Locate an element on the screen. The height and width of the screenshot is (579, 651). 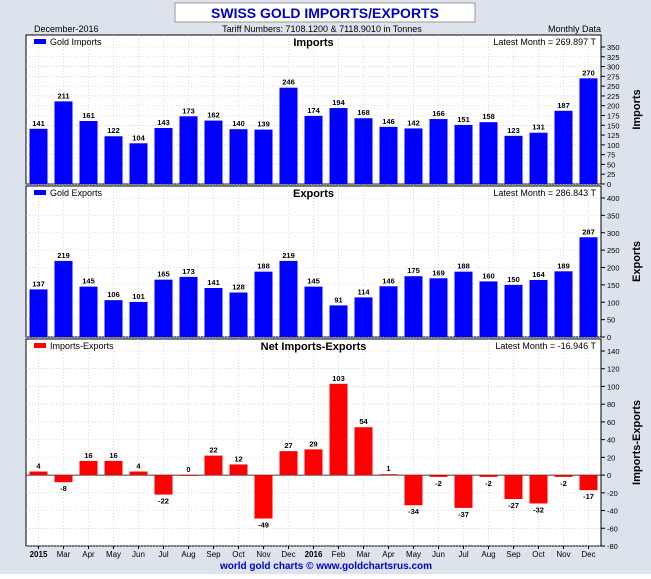
net-value-label: -49 is located at coordinates (263, 525).